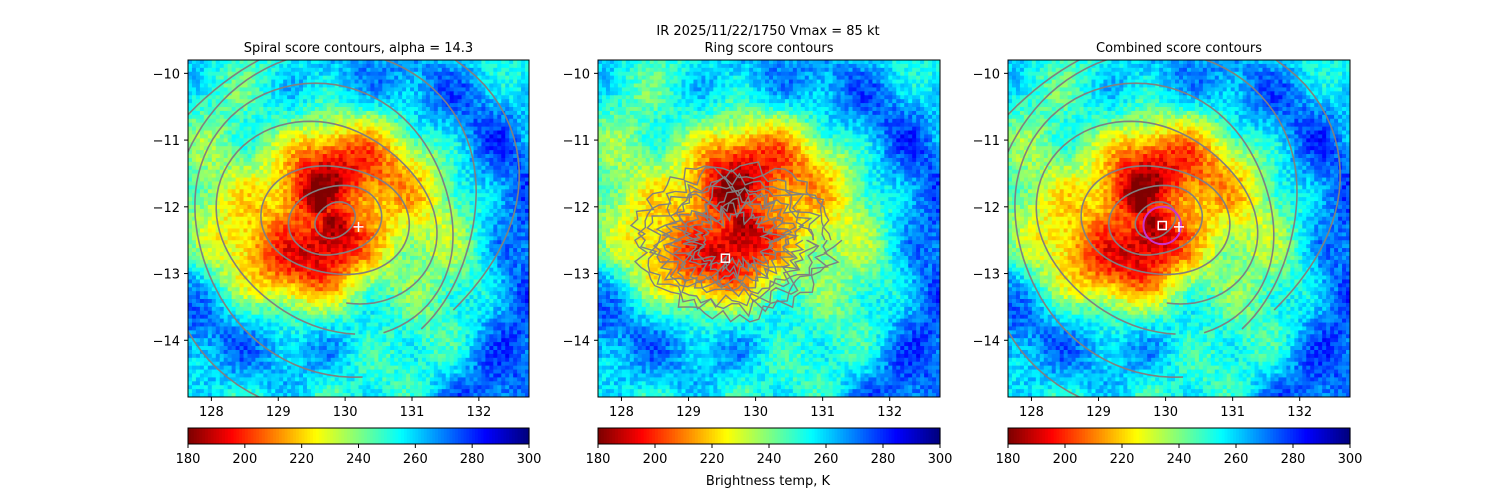 The width and height of the screenshot is (1500, 500). What do you see at coordinates (768, 48) in the screenshot?
I see `panel-title: Ring score contours` at bounding box center [768, 48].